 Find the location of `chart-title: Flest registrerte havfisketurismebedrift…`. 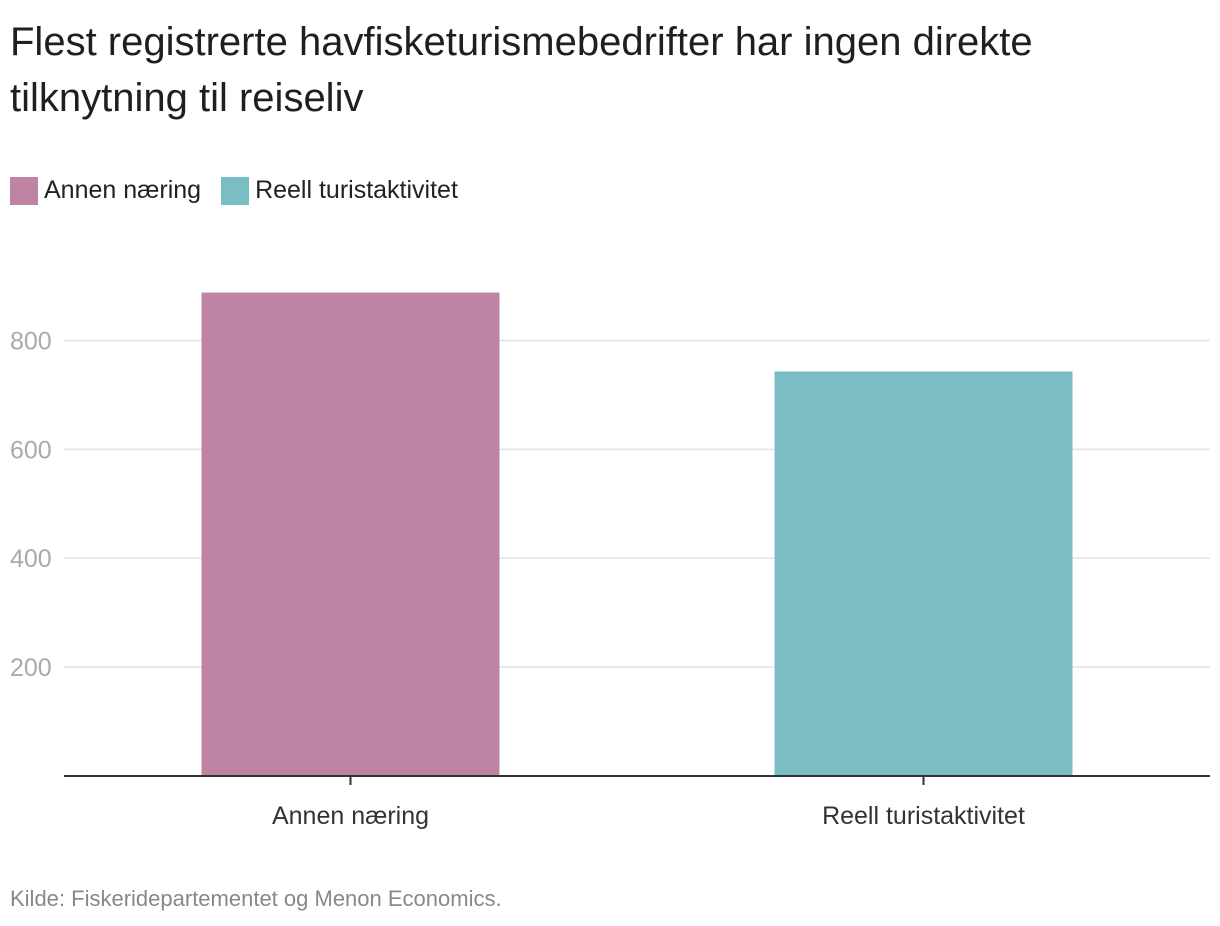

chart-title: Flest registrerte havfisketurismebedrift… is located at coordinates (521, 70).